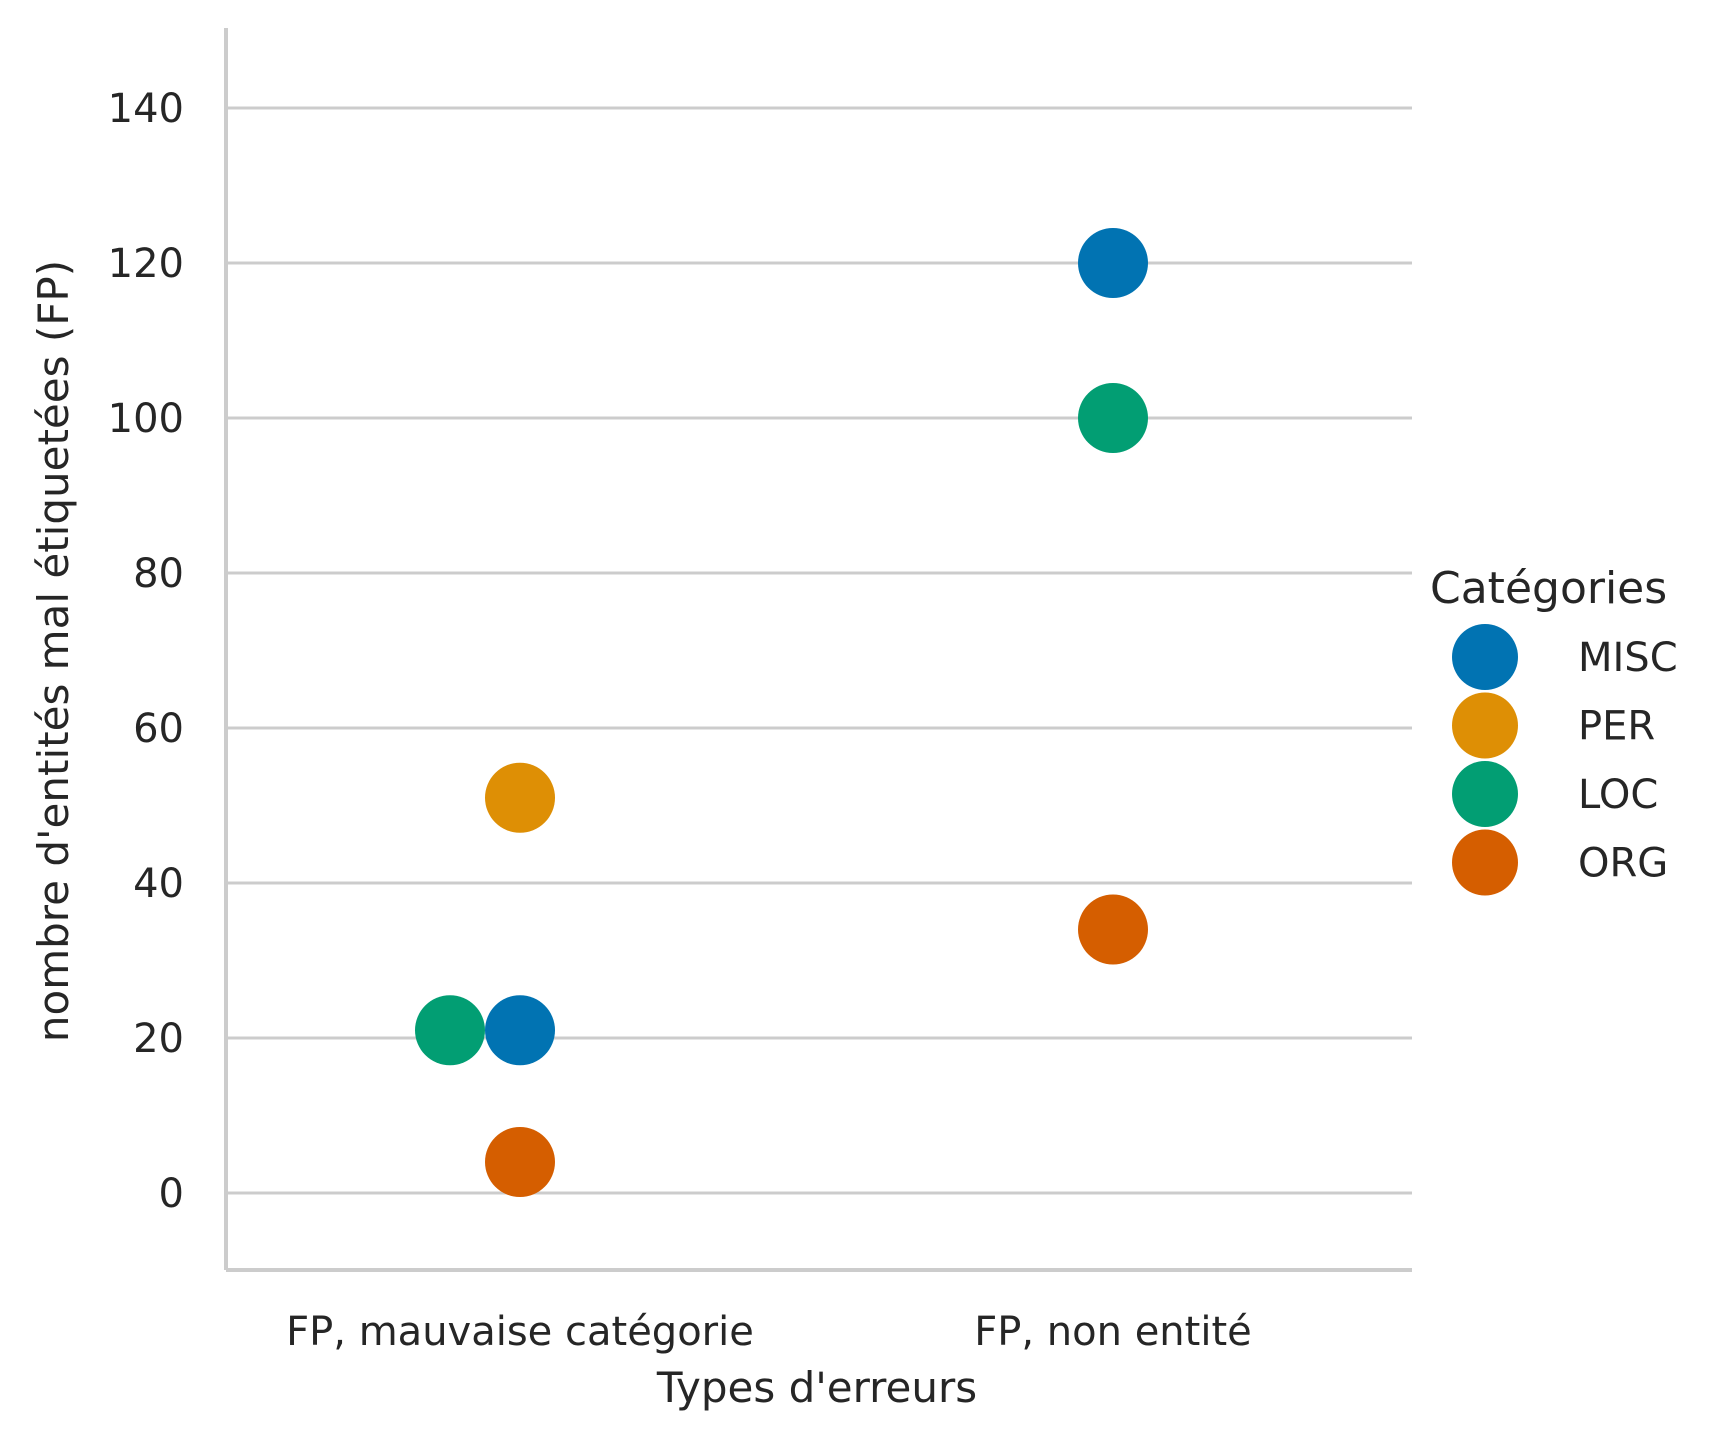 This screenshot has height=1445, width=1732. What do you see at coordinates (1554, 729) in the screenshot?
I see `legend: Catégories MISC PER LOC ORG` at bounding box center [1554, 729].